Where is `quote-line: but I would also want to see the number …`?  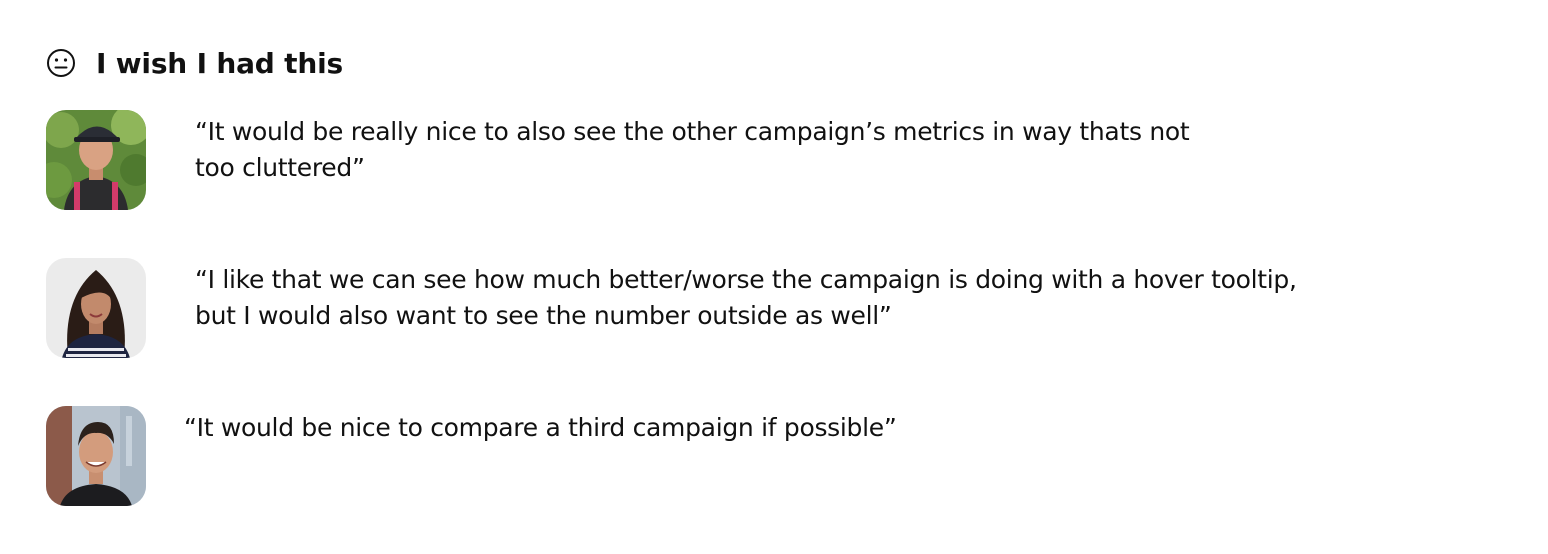
quote-line: but I would also want to see the number … is located at coordinates (543, 315).